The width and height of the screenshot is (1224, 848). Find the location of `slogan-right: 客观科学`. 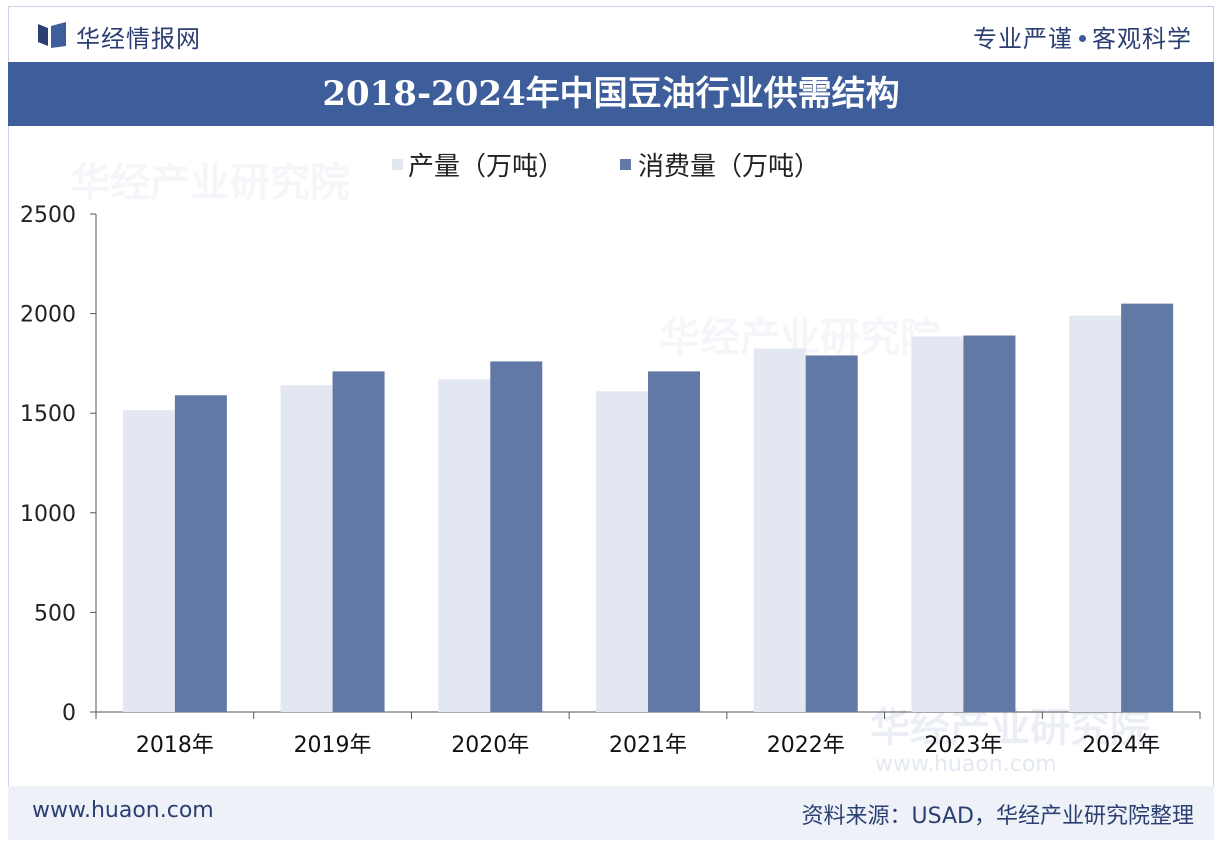

slogan-right: 客观科学 is located at coordinates (1142, 39).